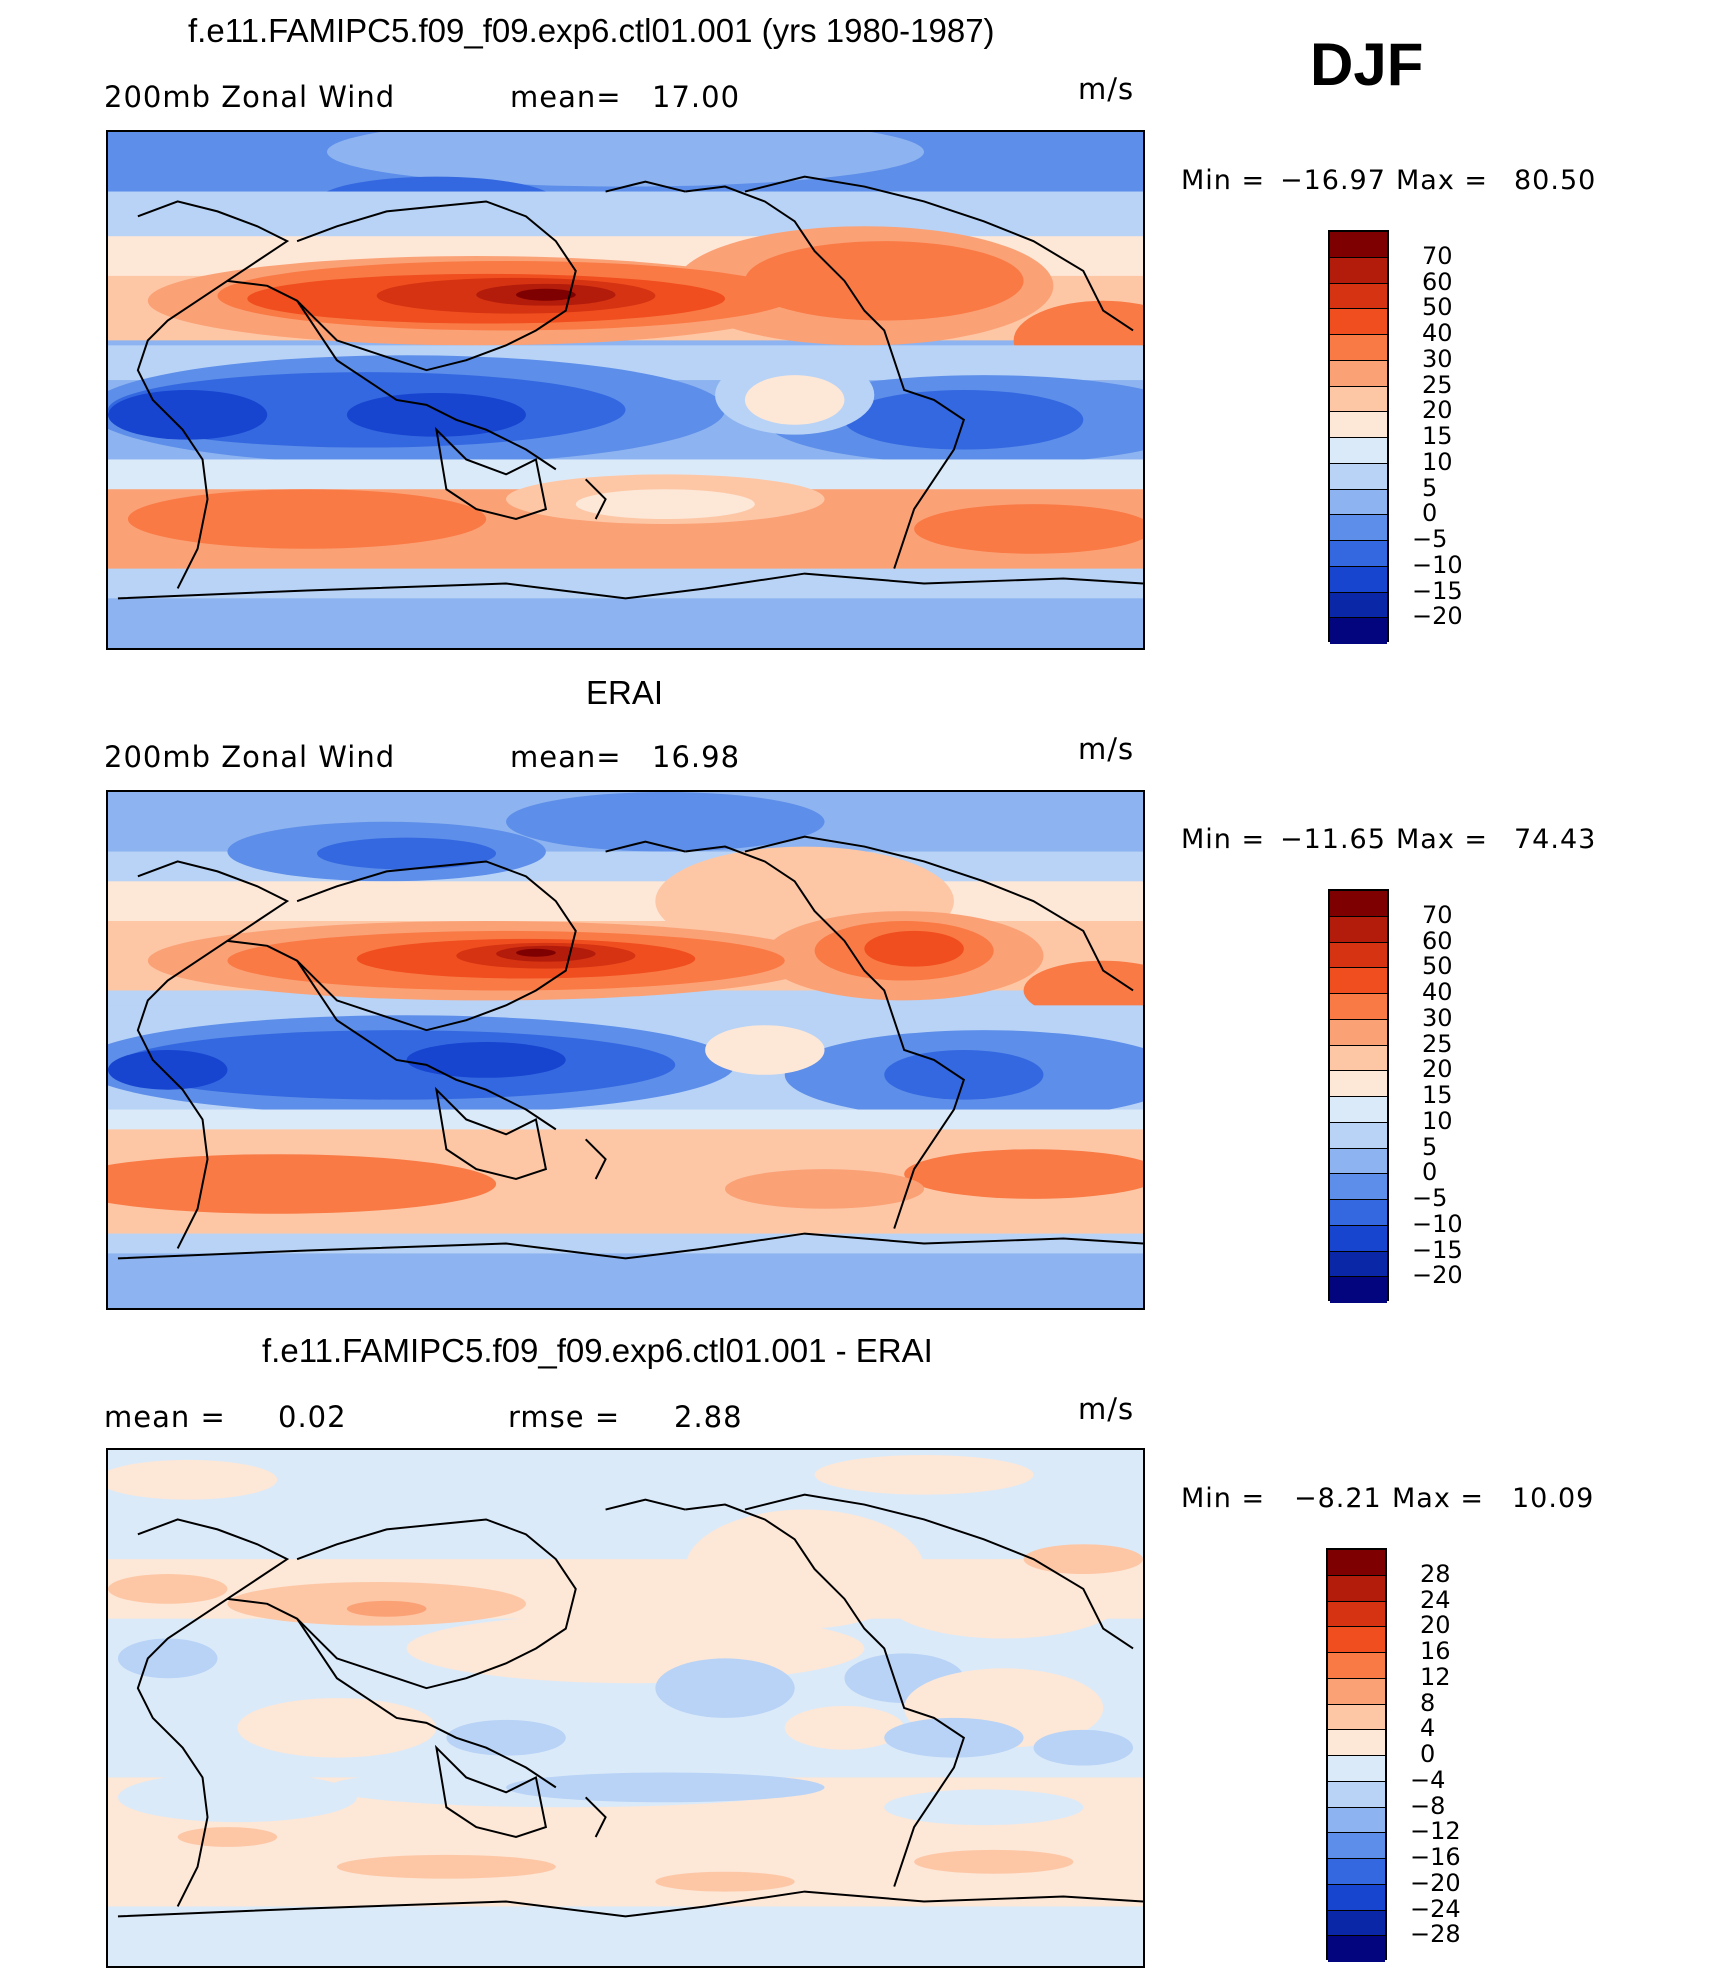  Describe the element at coordinates (1106, 1409) in the screenshot. I see `panel3-units: m/s` at that location.